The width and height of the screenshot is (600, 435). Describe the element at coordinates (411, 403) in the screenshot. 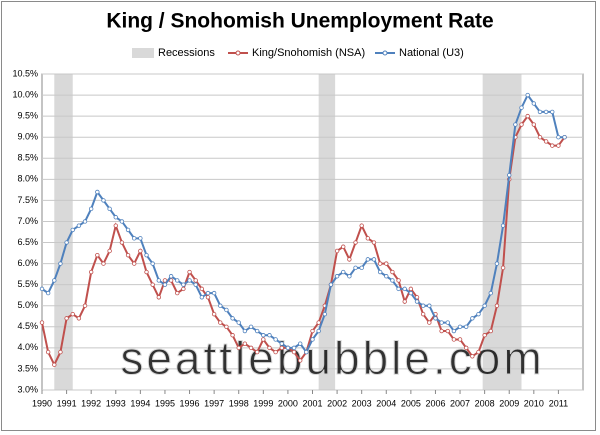

I see `x-tick-label: 2005` at that location.